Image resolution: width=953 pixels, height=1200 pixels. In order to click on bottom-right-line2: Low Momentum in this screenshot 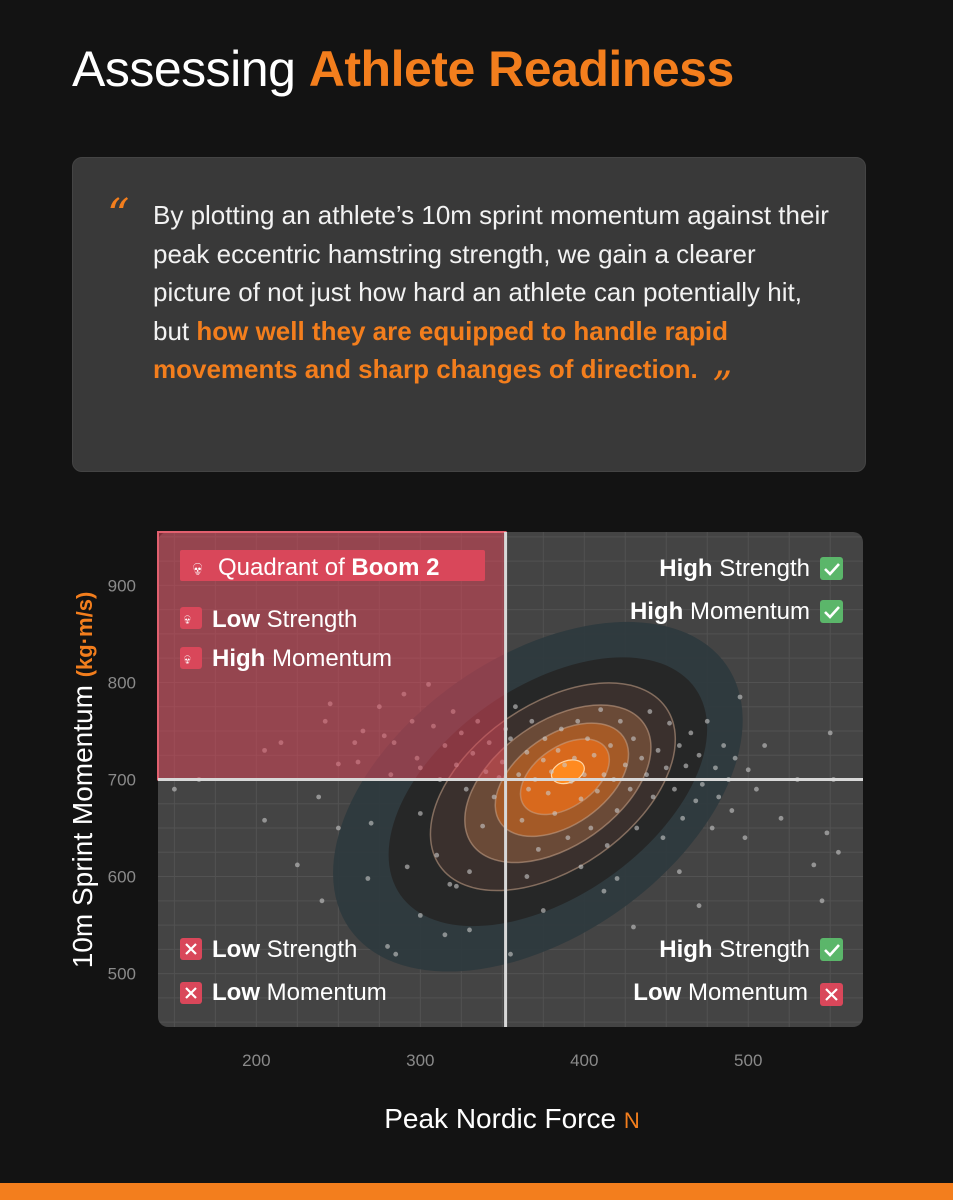, I will do `click(720, 992)`.